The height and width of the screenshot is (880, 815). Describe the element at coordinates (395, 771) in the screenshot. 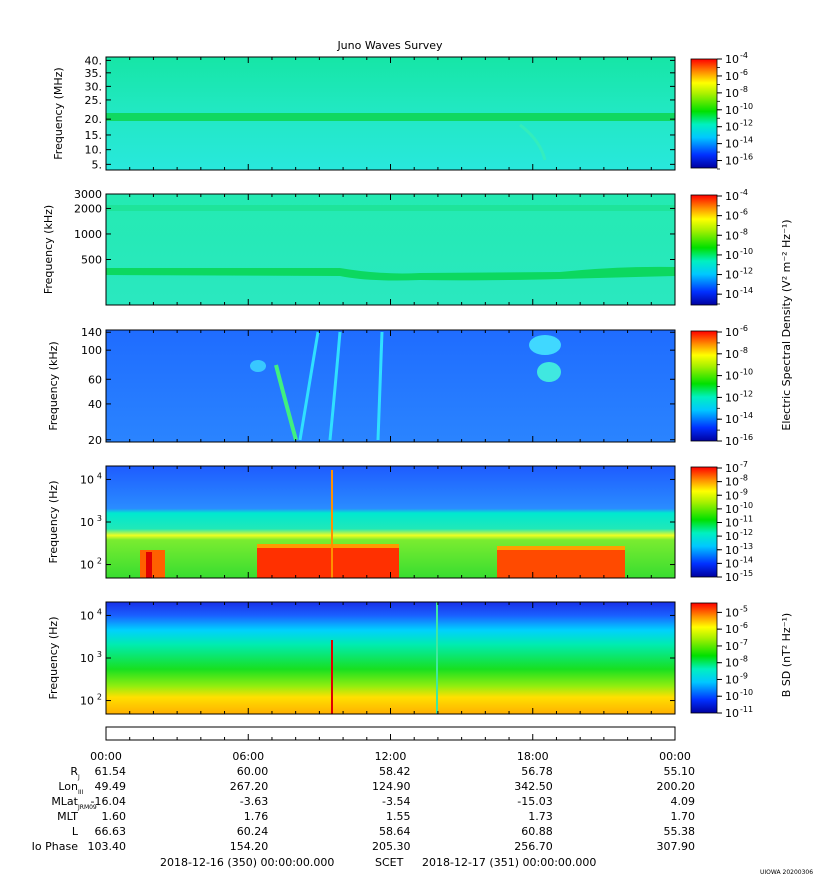

I see `ephemeris-value: 58.42` at that location.